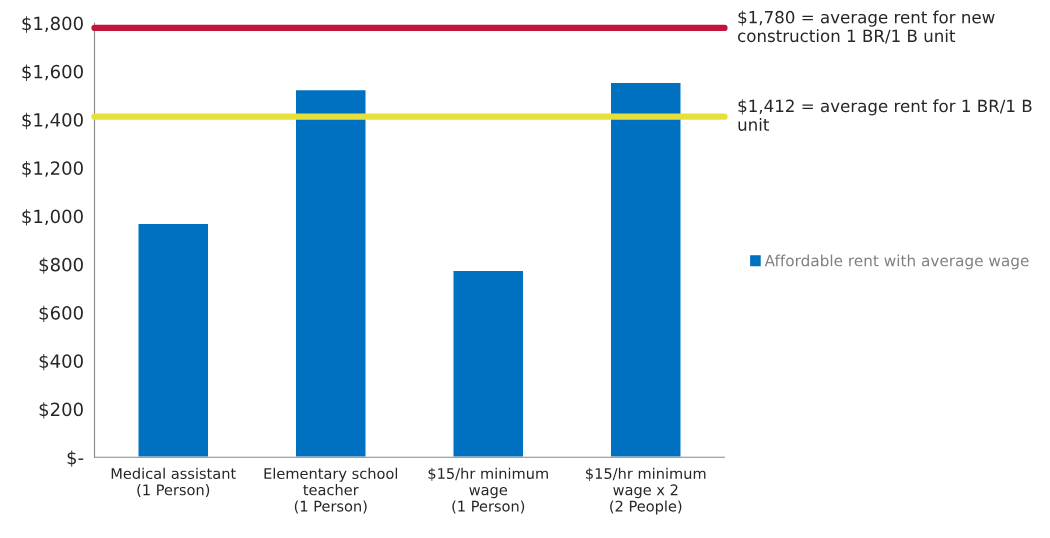 The width and height of the screenshot is (1050, 538). Describe the element at coordinates (866, 27) in the screenshot. I see `ref-line-label: $1,780 = average rent for new construction 1 BR/1 B unit` at that location.